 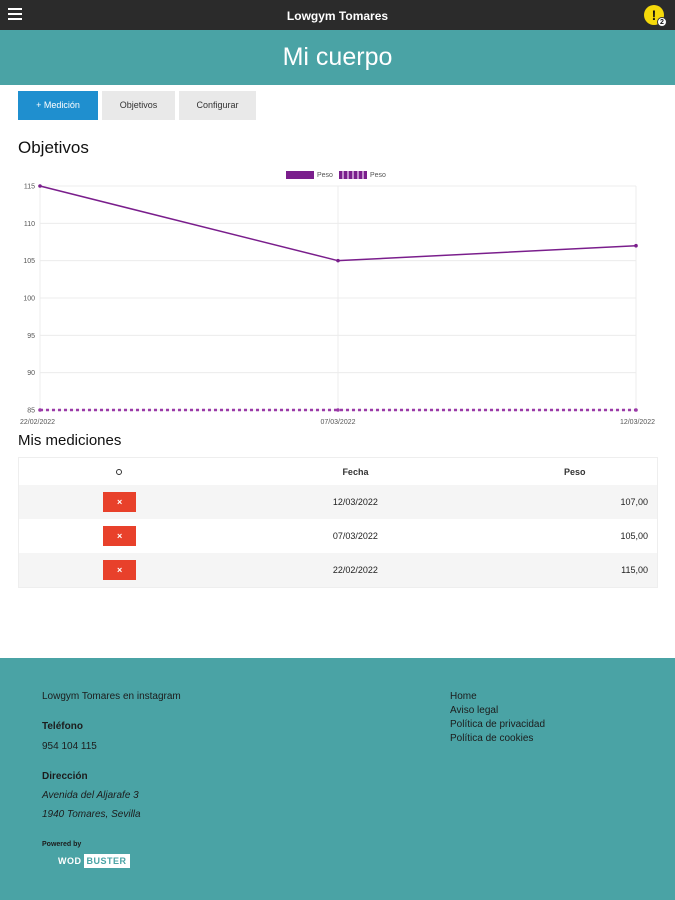 I want to click on table-row: × 07/03/2022 105,00, so click(x=338, y=536).